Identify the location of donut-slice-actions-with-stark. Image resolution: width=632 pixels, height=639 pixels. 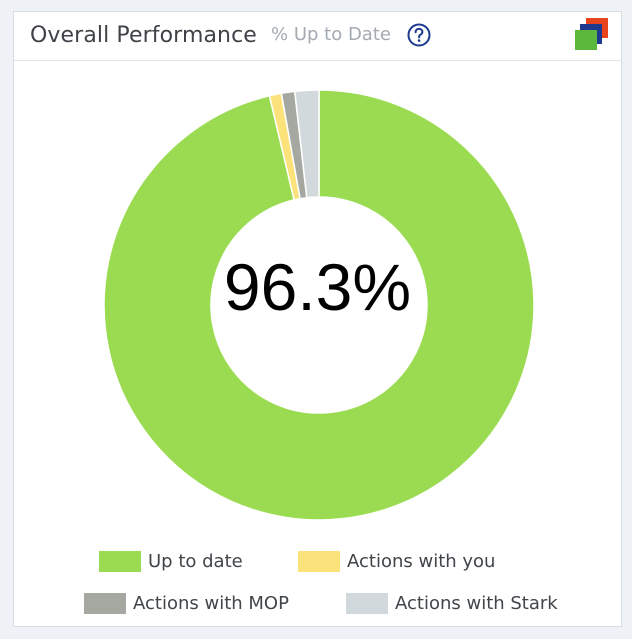
(306, 144).